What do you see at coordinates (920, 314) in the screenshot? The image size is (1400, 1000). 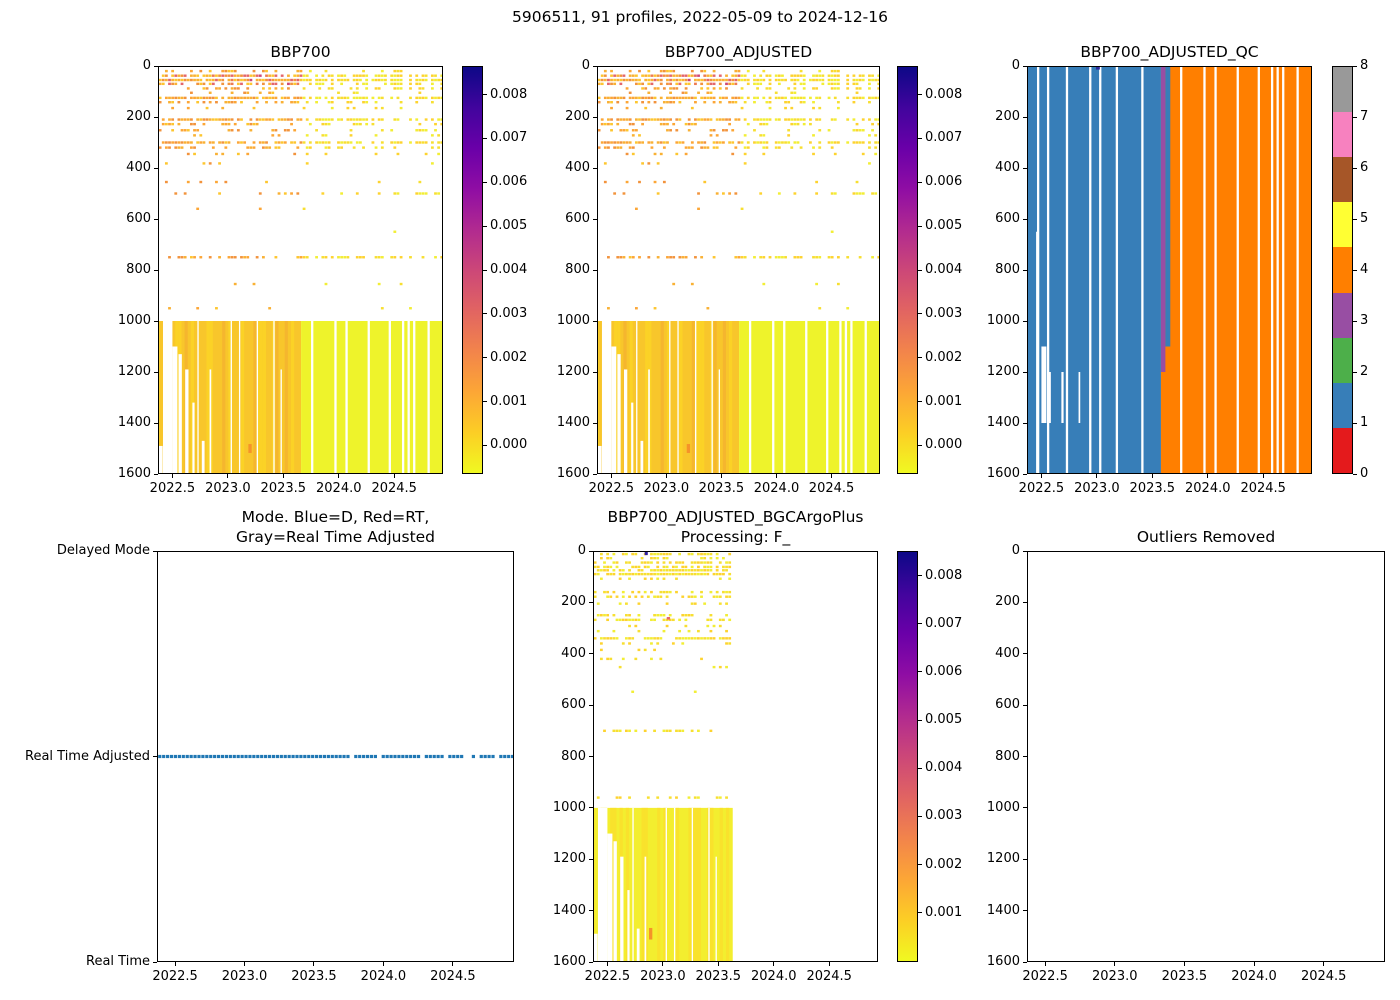 I see `colorbar-tick-mark` at bounding box center [920, 314].